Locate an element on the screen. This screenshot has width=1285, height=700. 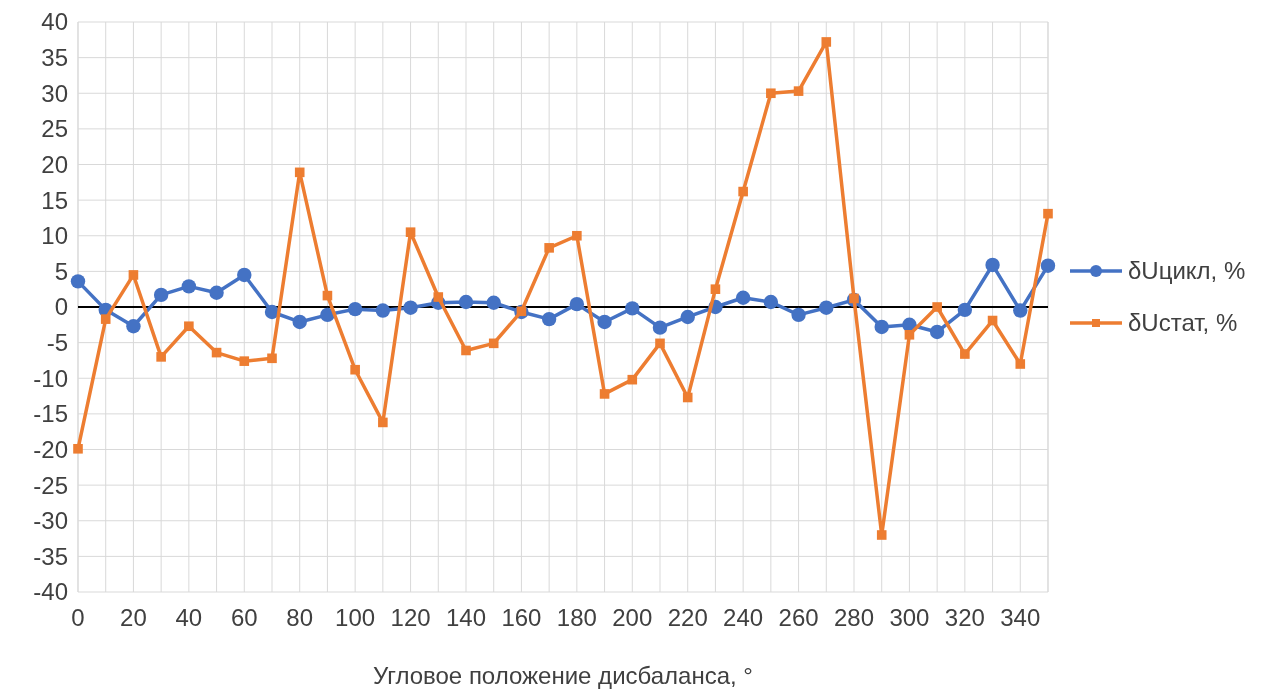
x-tick-label: 340 is located at coordinates (1020, 617).